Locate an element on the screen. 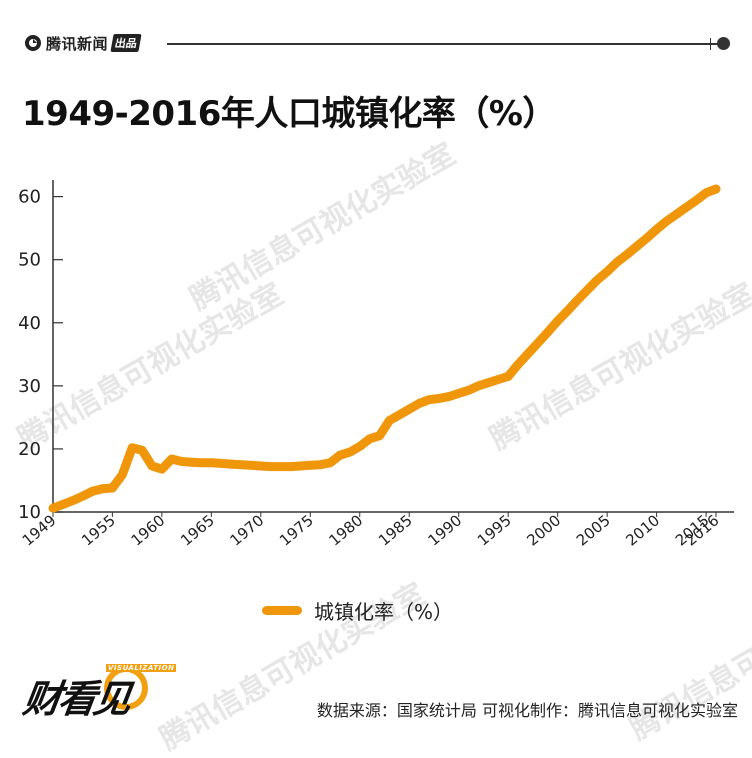 The width and height of the screenshot is (752, 758). header-end-dot is located at coordinates (723, 43).